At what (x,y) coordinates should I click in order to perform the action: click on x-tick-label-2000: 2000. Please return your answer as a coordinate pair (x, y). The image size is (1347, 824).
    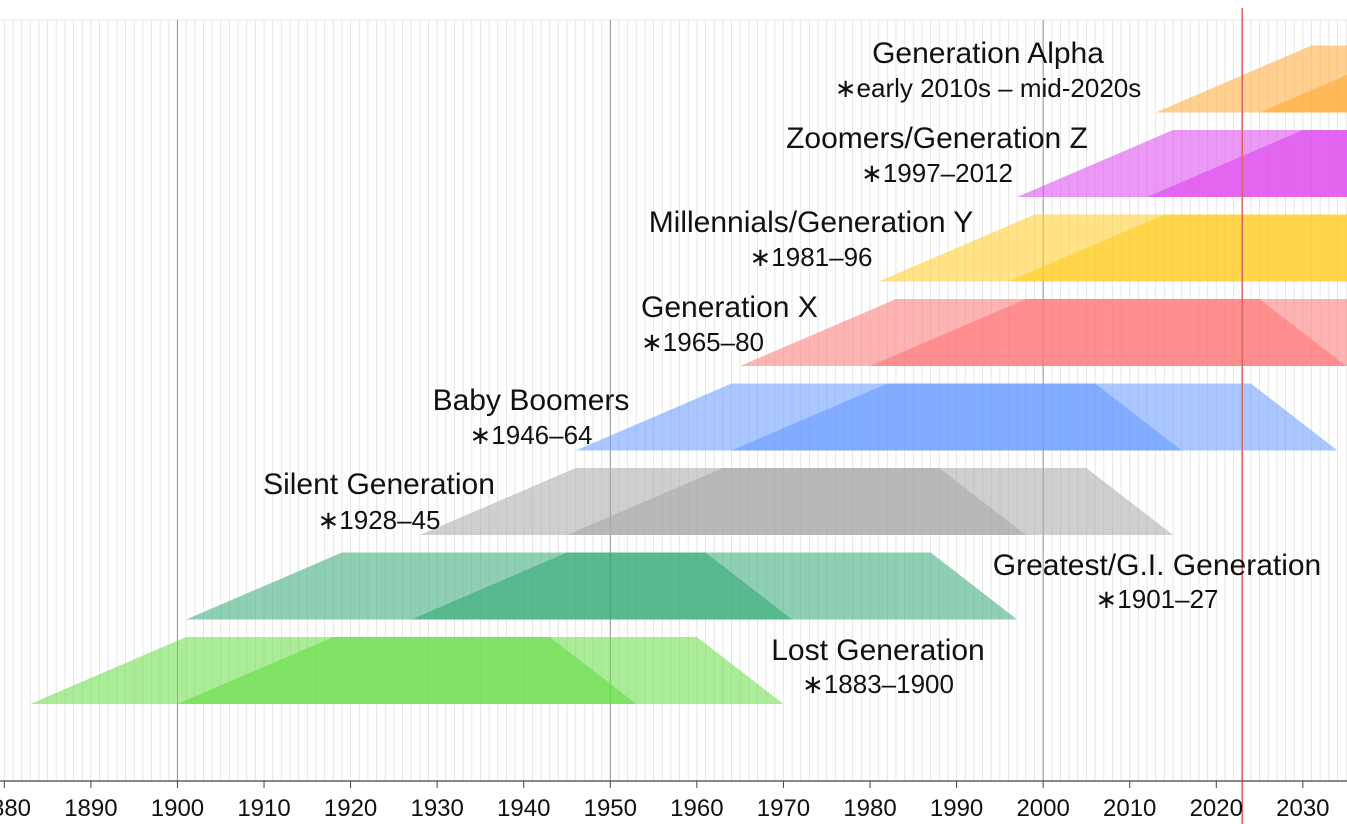
    Looking at the image, I should click on (1042, 808).